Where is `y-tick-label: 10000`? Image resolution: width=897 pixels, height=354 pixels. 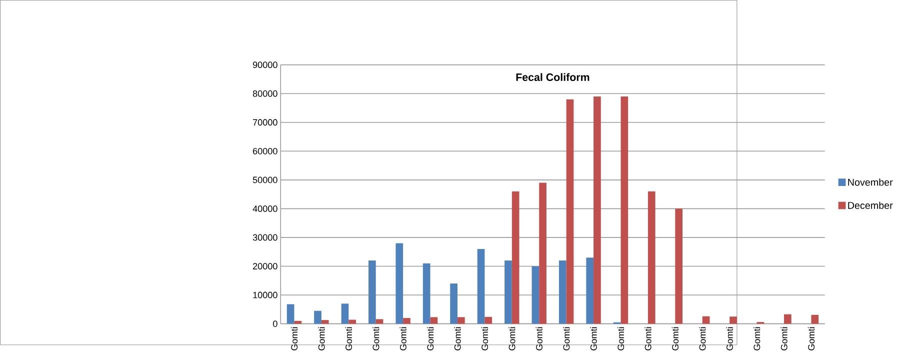
y-tick-label: 10000 is located at coordinates (265, 295).